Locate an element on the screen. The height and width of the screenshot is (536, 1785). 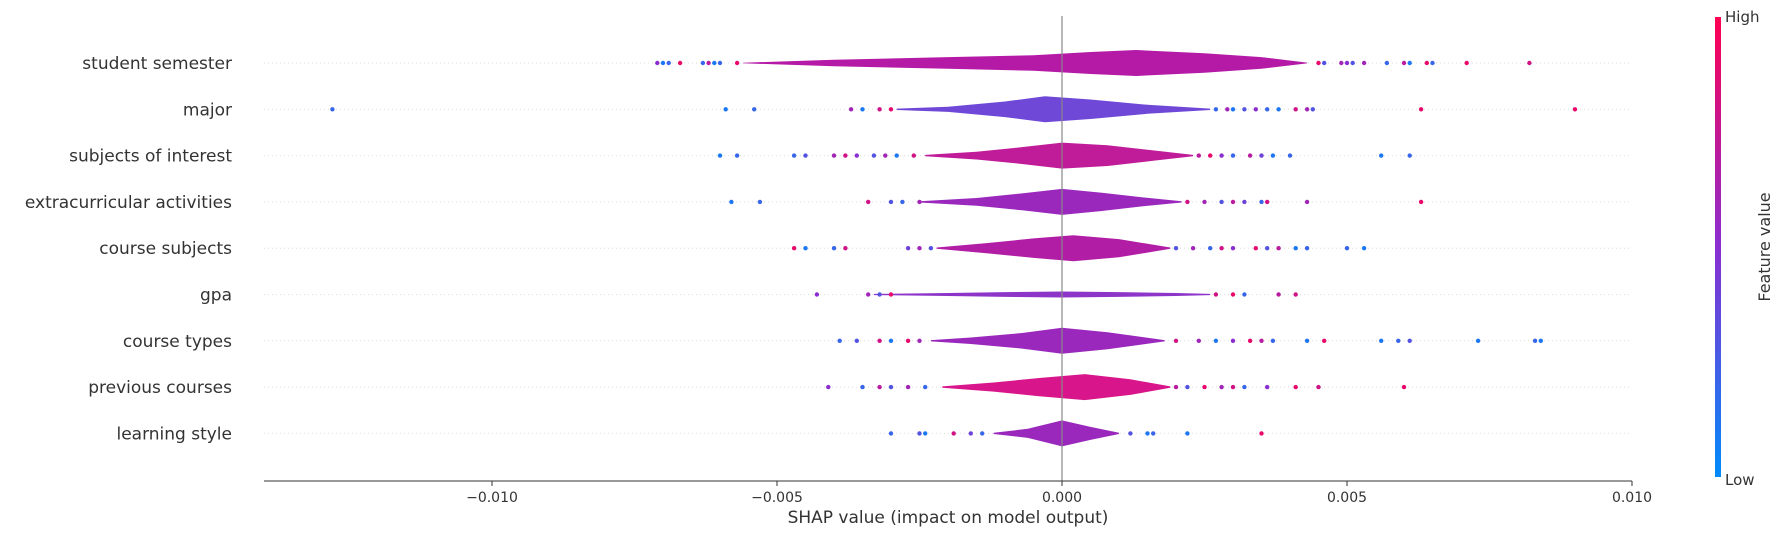
violin-gpa is located at coordinates (1042, 294).